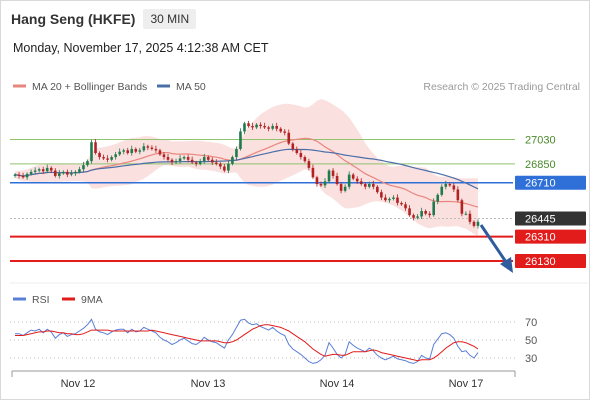 The height and width of the screenshot is (400, 590). I want to click on x-tick-label-2: Nov 14, so click(337, 384).